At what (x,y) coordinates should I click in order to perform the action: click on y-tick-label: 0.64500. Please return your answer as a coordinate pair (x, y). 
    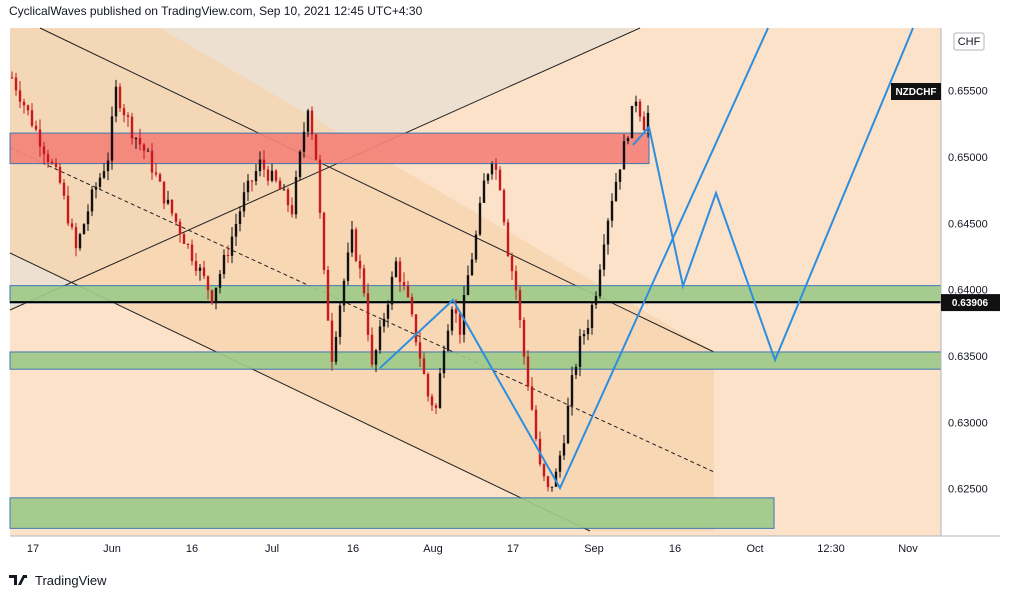
    Looking at the image, I should click on (968, 224).